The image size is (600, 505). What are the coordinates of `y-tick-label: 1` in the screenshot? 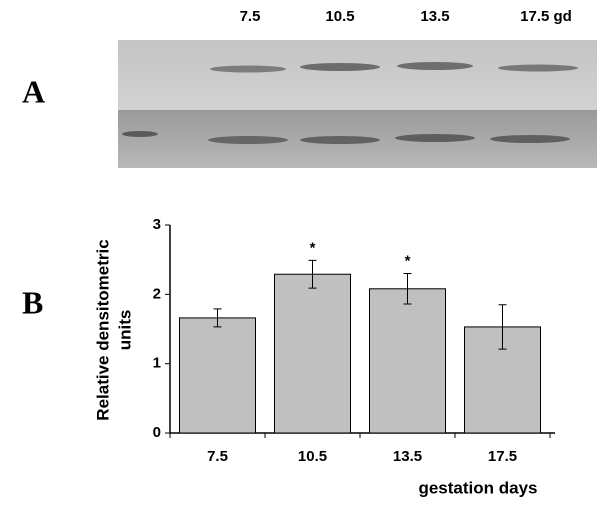 It's located at (157, 363).